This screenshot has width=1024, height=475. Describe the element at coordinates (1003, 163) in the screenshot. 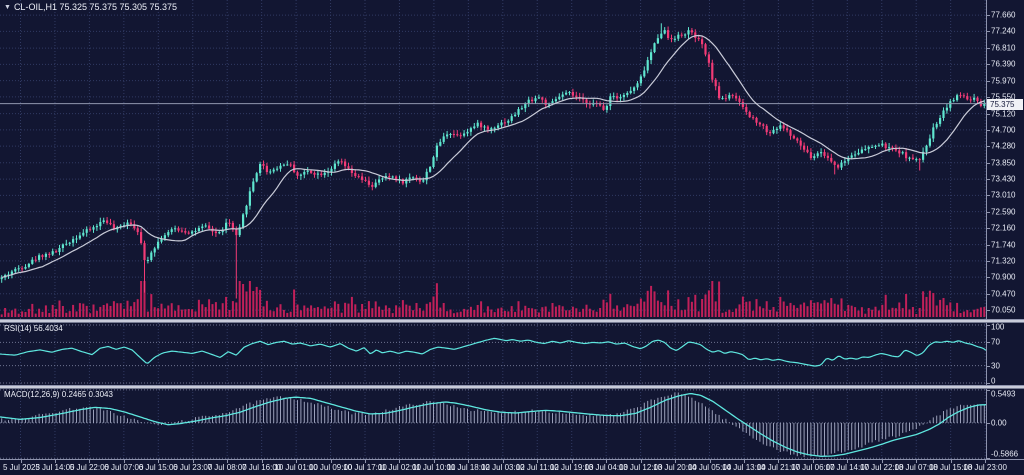

I see `price-axis-label: 73.850` at that location.